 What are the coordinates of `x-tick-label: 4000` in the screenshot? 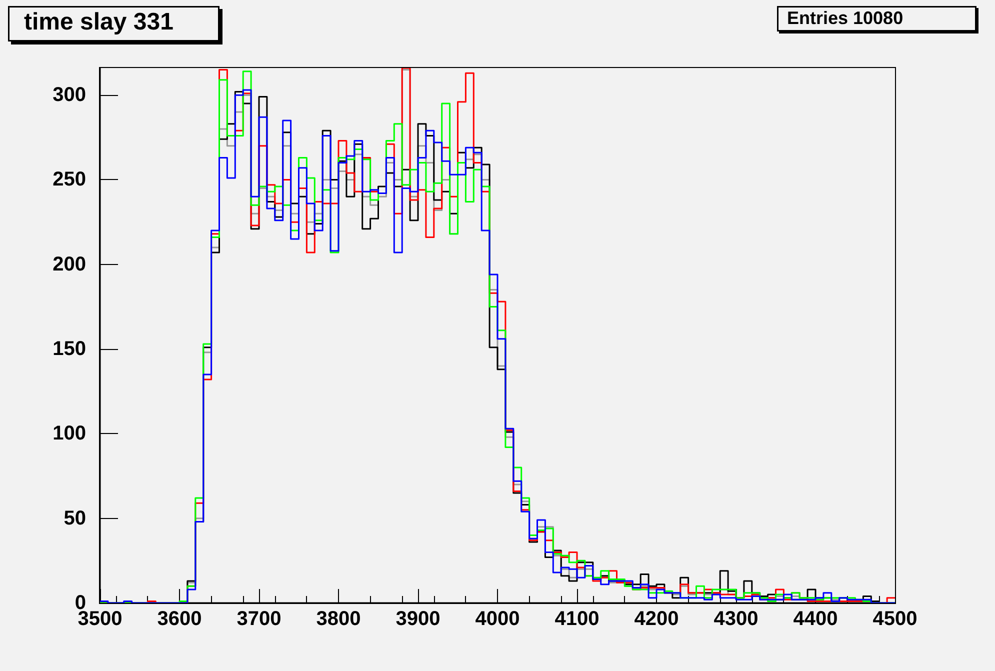 It's located at (497, 619).